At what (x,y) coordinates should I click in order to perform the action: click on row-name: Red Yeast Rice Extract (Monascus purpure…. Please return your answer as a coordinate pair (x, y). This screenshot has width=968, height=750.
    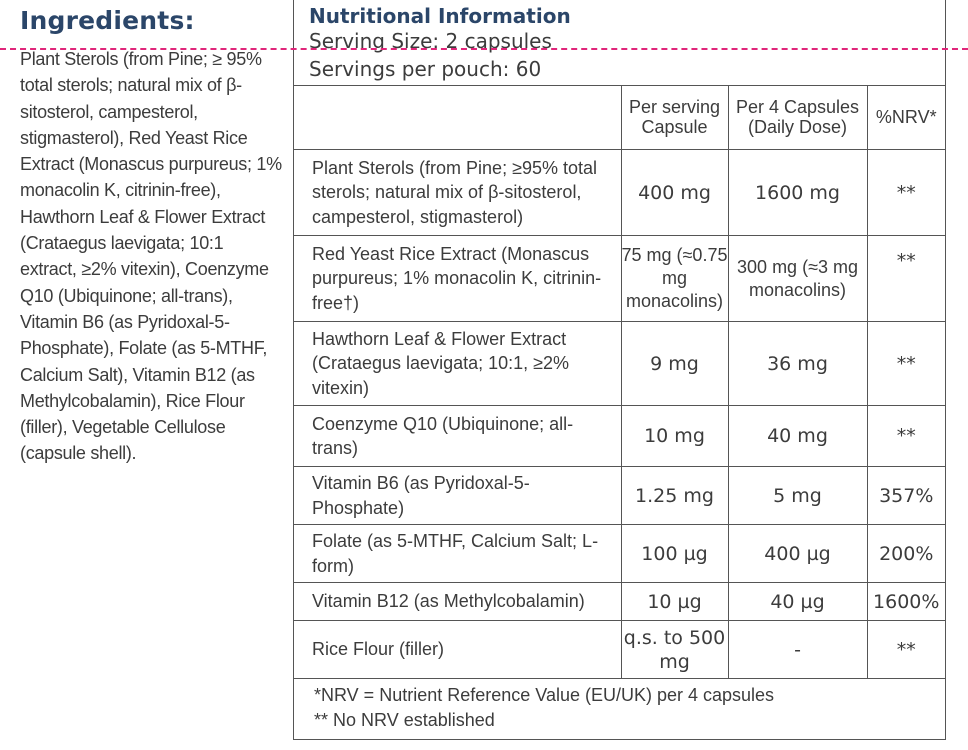
    Looking at the image, I should click on (458, 278).